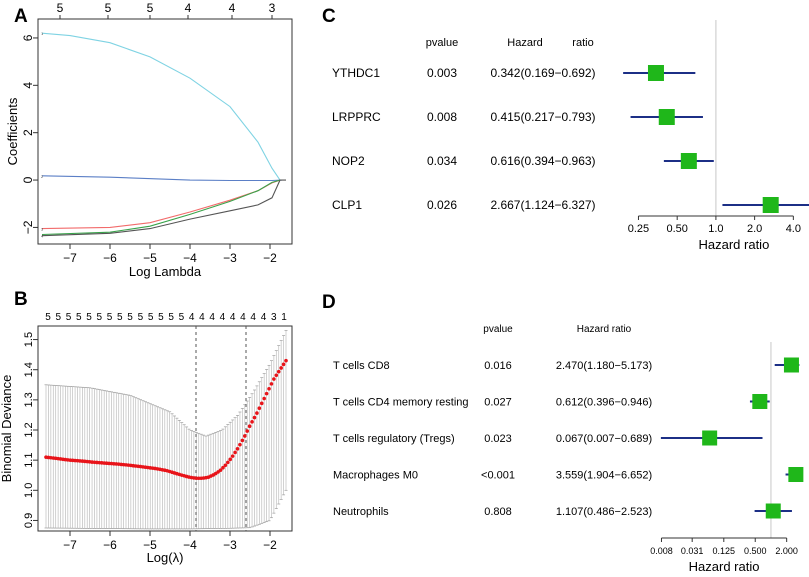 This screenshot has width=809, height=577. Describe the element at coordinates (29, 399) in the screenshot. I see `panel-b-y-tick-label: 1.3` at that location.